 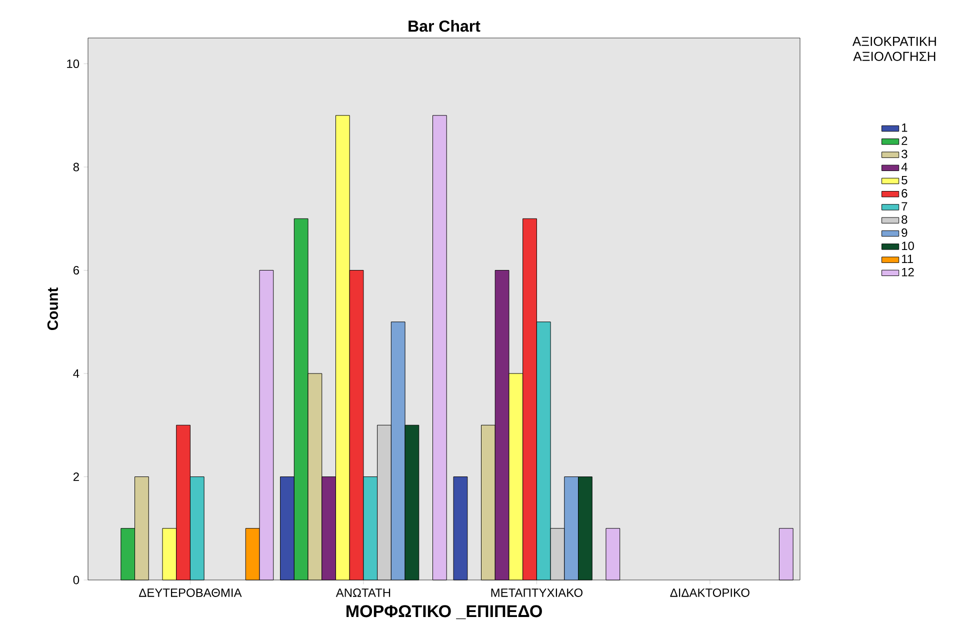 I want to click on y-tick-label: 8, so click(x=76, y=167).